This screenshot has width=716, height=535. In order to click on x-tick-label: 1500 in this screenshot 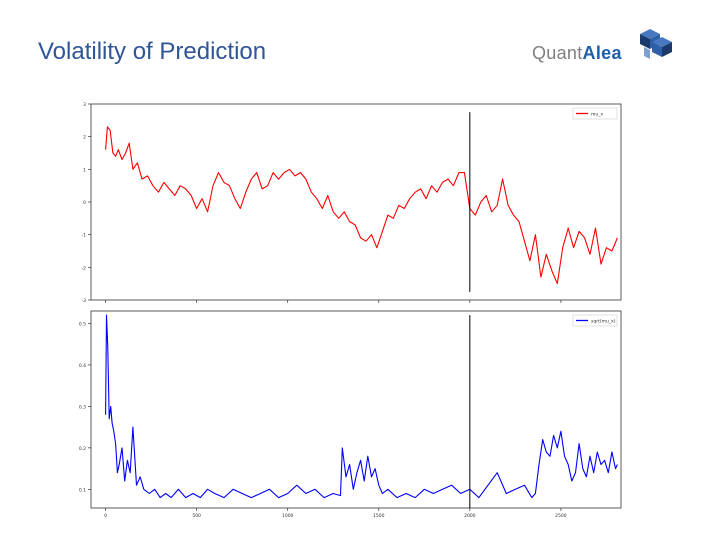, I will do `click(379, 516)`.